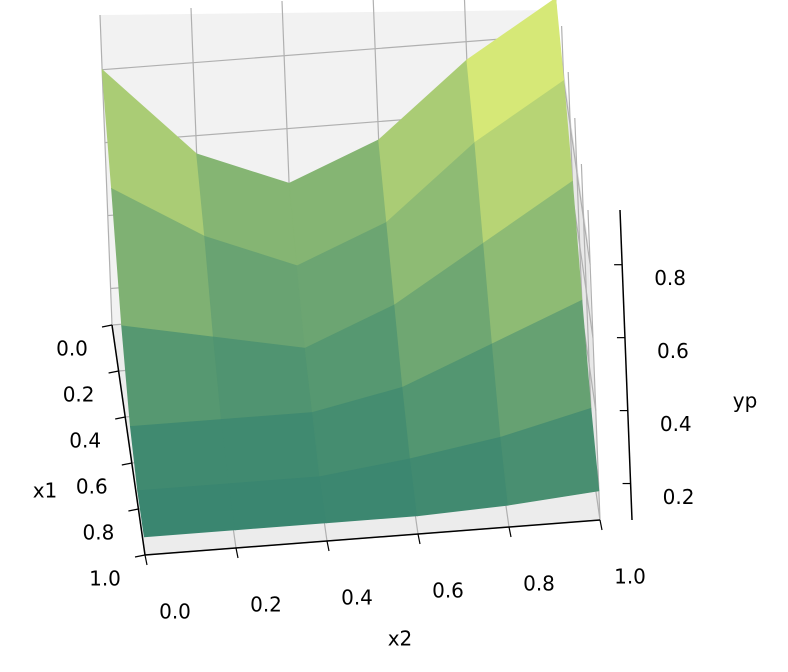  What do you see at coordinates (676, 424) in the screenshot?
I see `z-tick-label: 0.4` at bounding box center [676, 424].